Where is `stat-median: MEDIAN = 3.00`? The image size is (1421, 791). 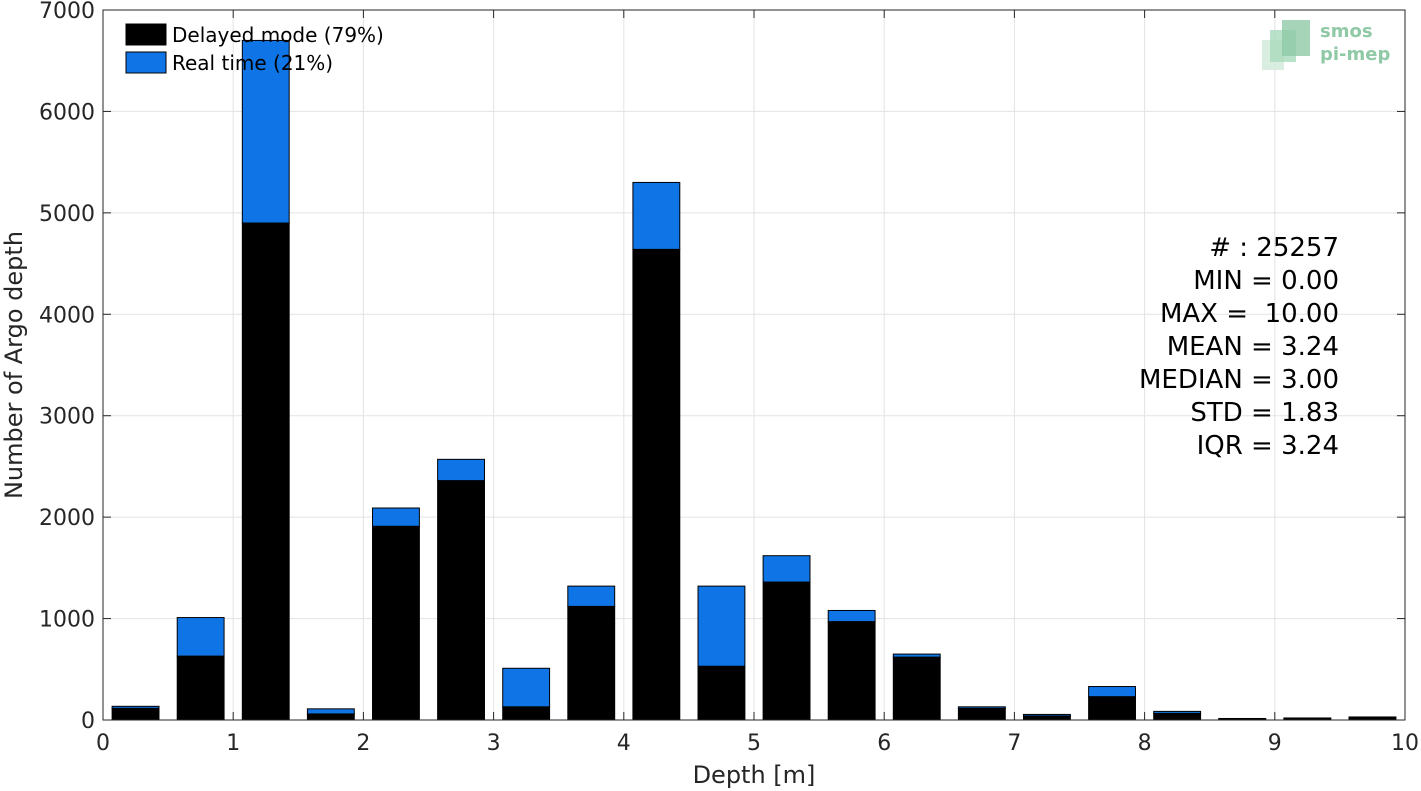
stat-median: MEDIAN = 3.00 is located at coordinates (1239, 380).